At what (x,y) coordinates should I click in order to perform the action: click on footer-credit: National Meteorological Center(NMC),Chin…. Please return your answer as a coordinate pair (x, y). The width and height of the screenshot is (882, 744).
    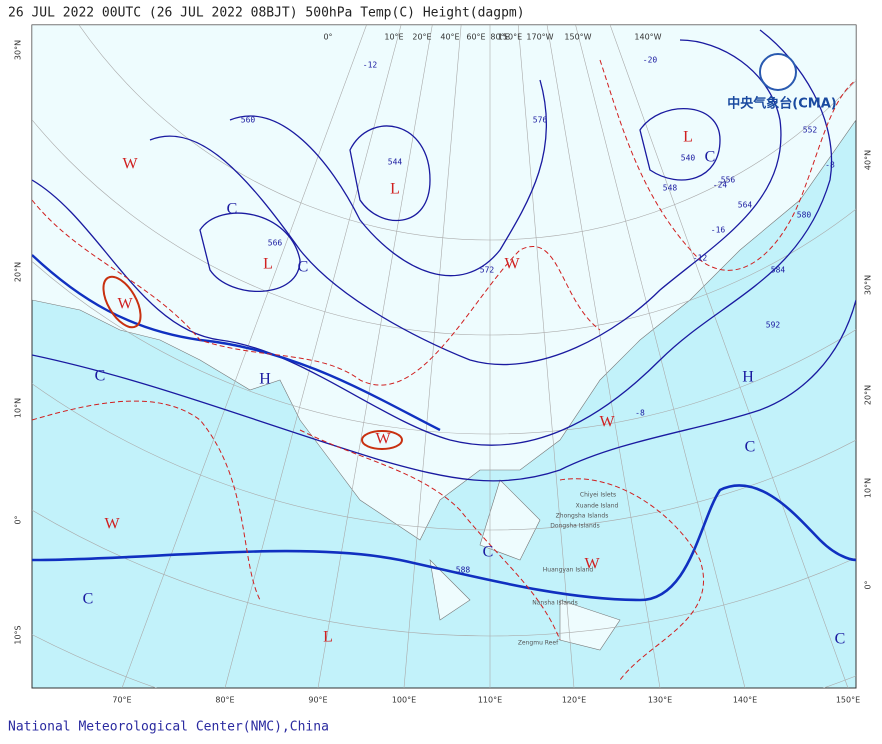
    Looking at the image, I should click on (168, 727).